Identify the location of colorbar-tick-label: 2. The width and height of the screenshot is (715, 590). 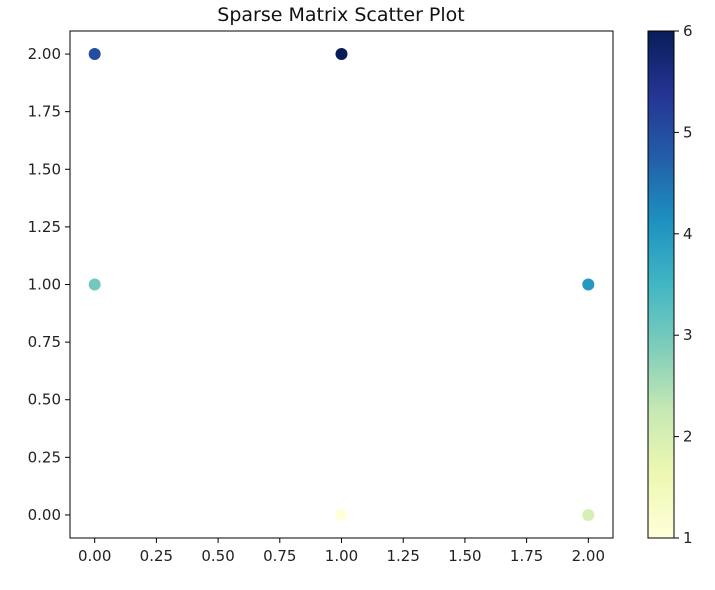
(688, 437).